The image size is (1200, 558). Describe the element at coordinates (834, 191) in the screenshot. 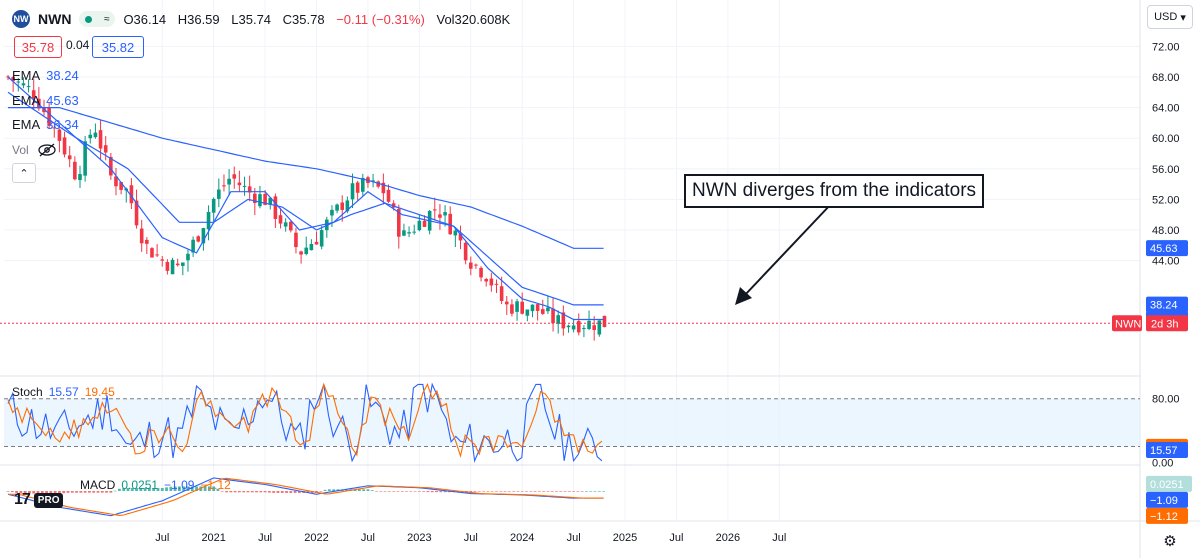

I see `annotation-callout: NWN diverges from the indicators` at that location.